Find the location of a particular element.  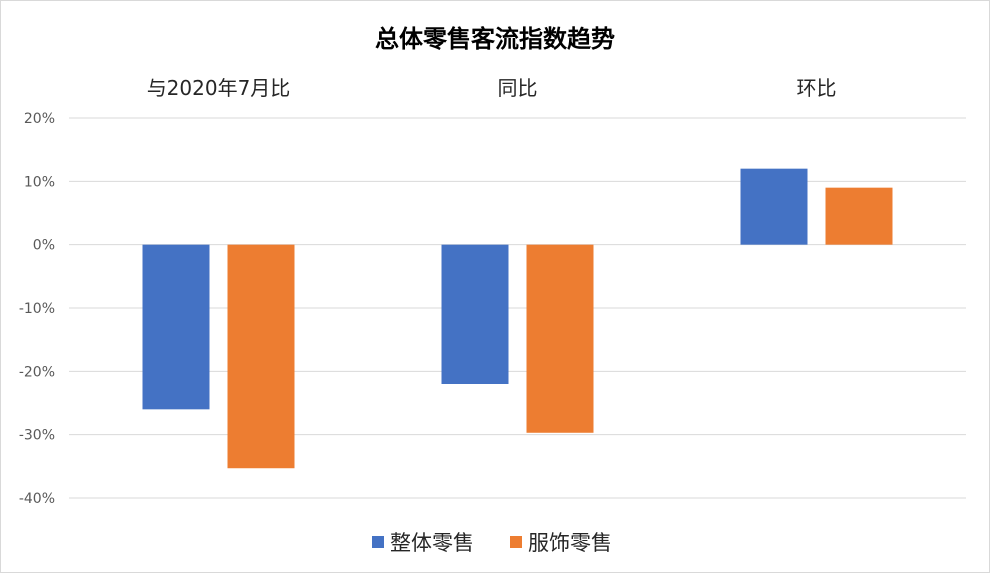

category-labels: 与2020年7月比 同比 环比 is located at coordinates (492, 88).